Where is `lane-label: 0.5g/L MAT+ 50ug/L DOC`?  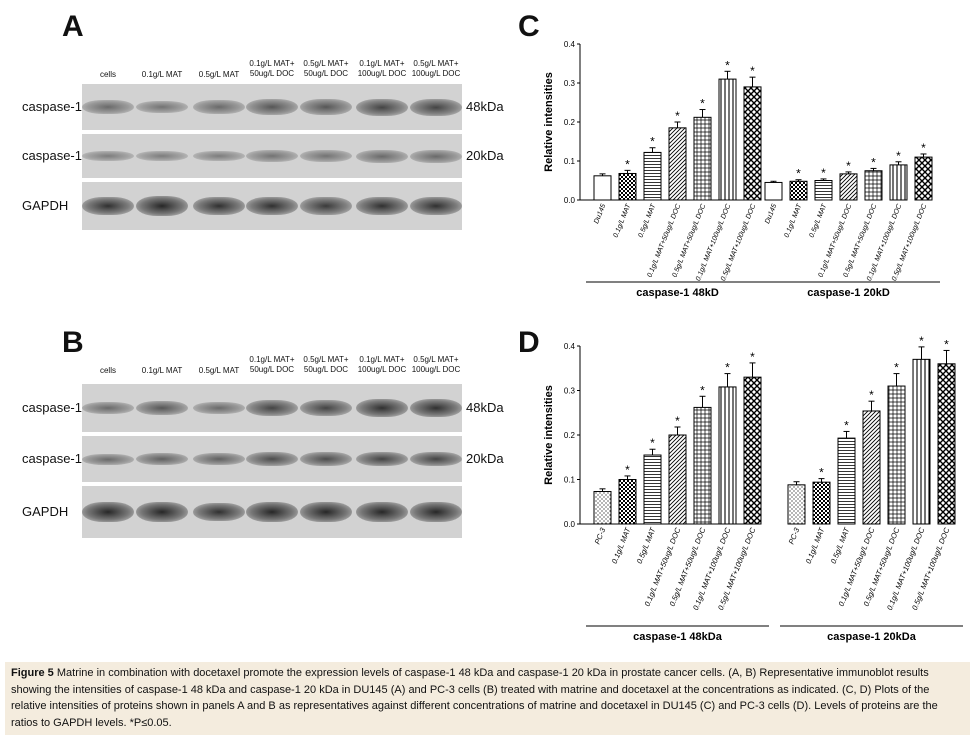
lane-label: 0.5g/L MAT+ 50ug/L DOC is located at coordinates (326, 364).